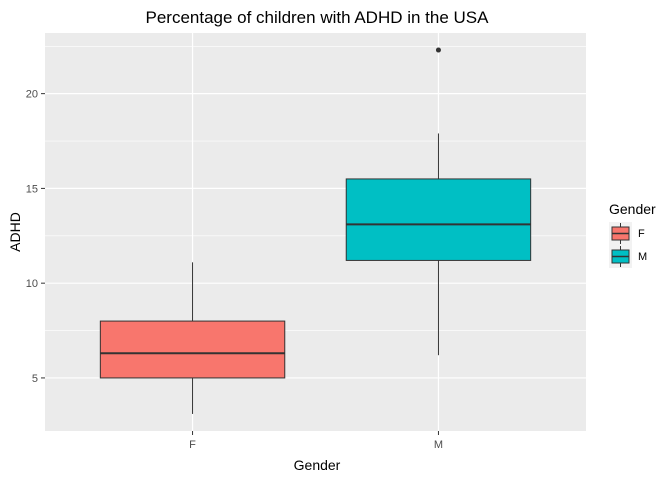 This screenshot has width=672, height=480. What do you see at coordinates (632, 209) in the screenshot?
I see `legend-title: Gender` at bounding box center [632, 209].